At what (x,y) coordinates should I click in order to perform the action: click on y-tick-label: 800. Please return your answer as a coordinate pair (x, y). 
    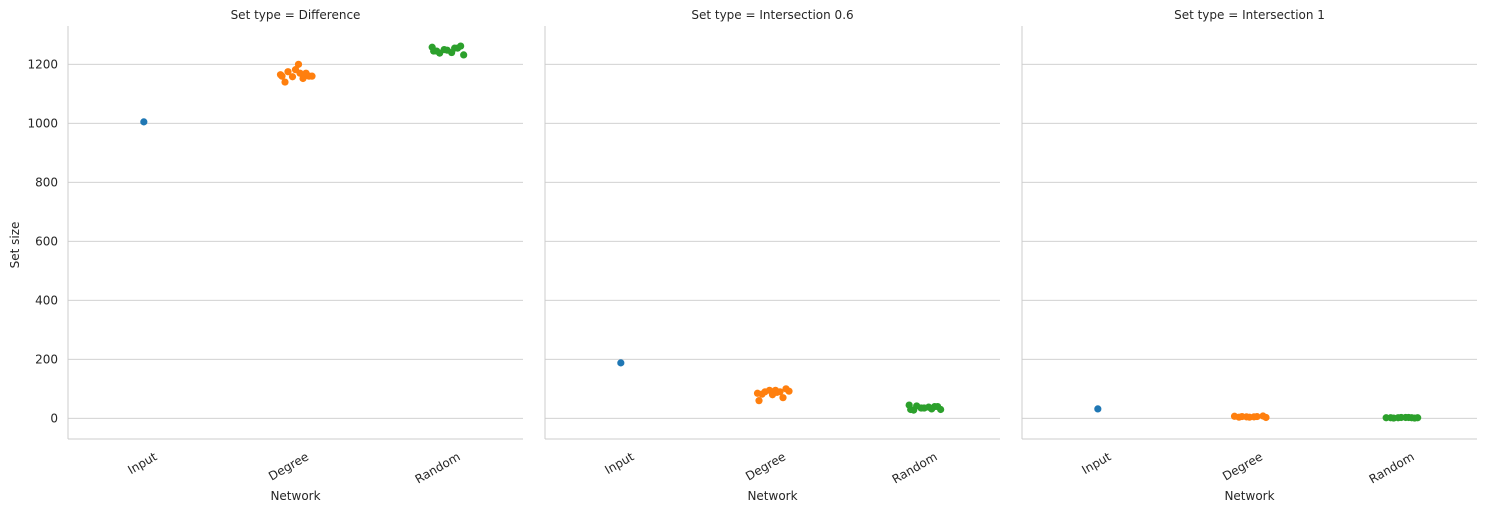
    Looking at the image, I should click on (46, 182).